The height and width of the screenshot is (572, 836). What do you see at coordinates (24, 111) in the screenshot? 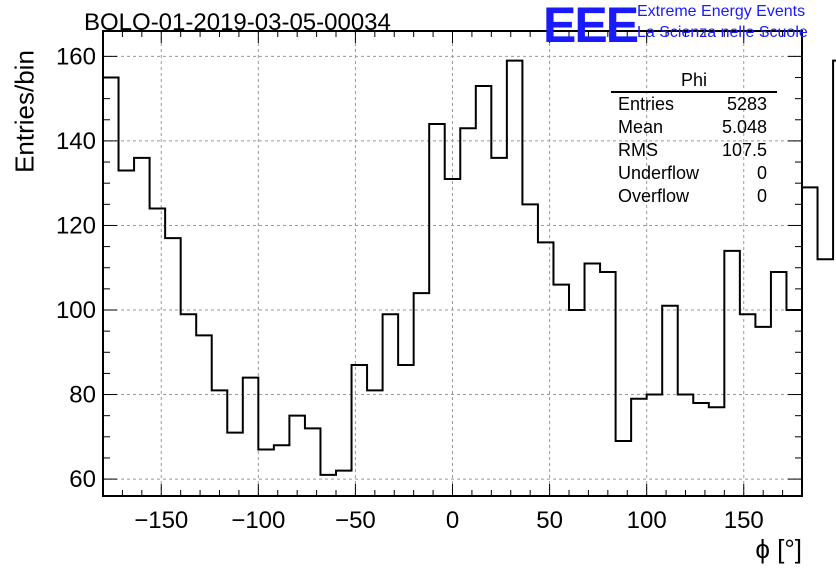
I see `y-axis-label: Entries/bin` at bounding box center [24, 111].